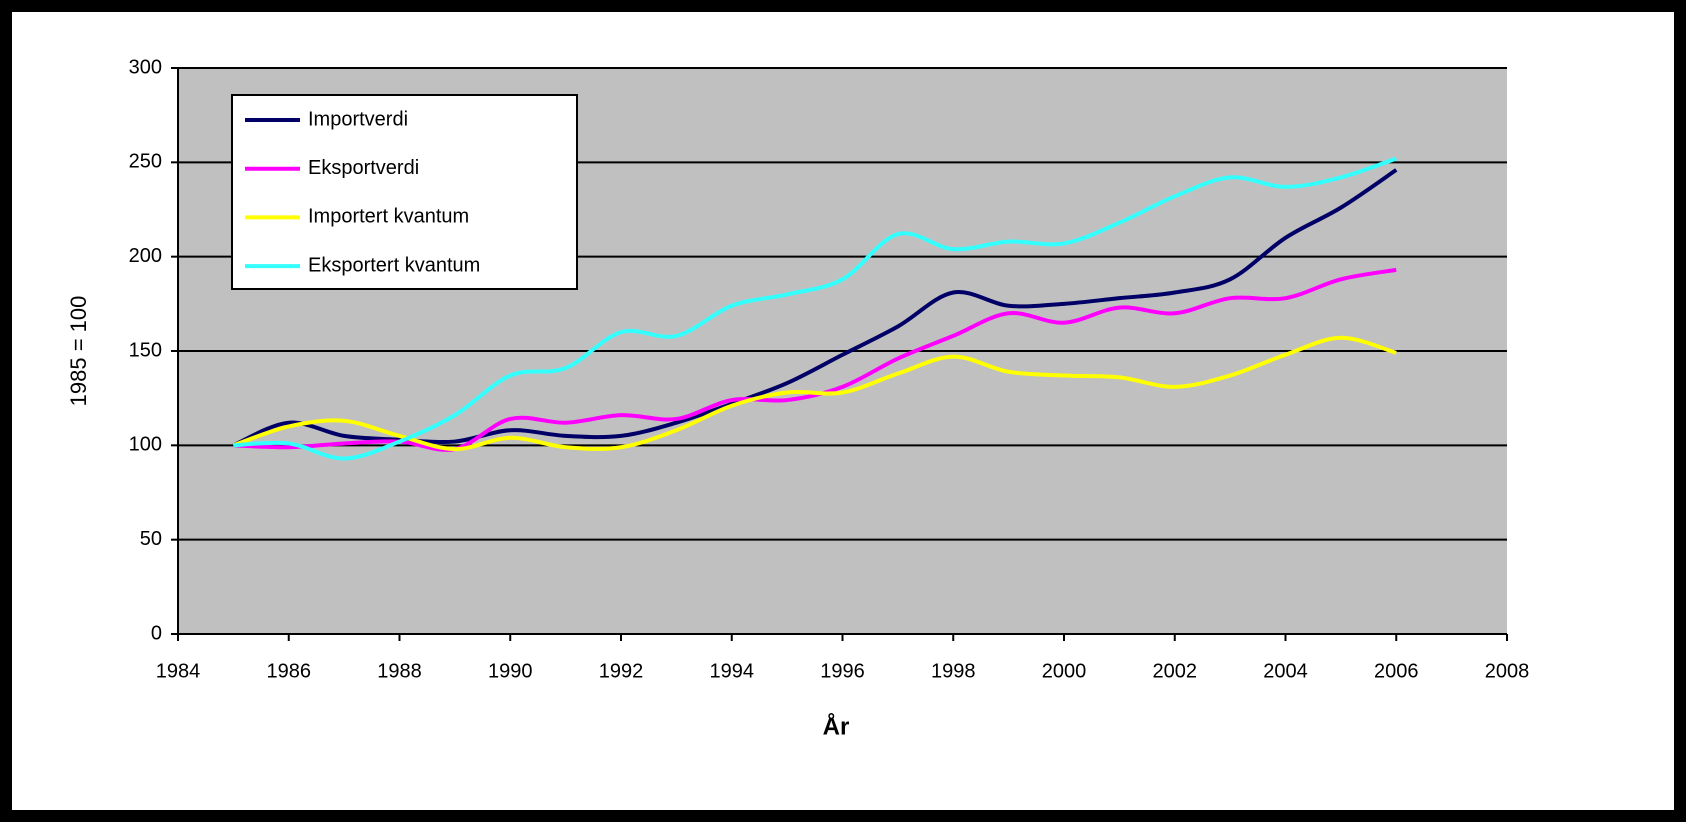  Describe the element at coordinates (732, 671) in the screenshot. I see `x-tick-label: 1994` at that location.